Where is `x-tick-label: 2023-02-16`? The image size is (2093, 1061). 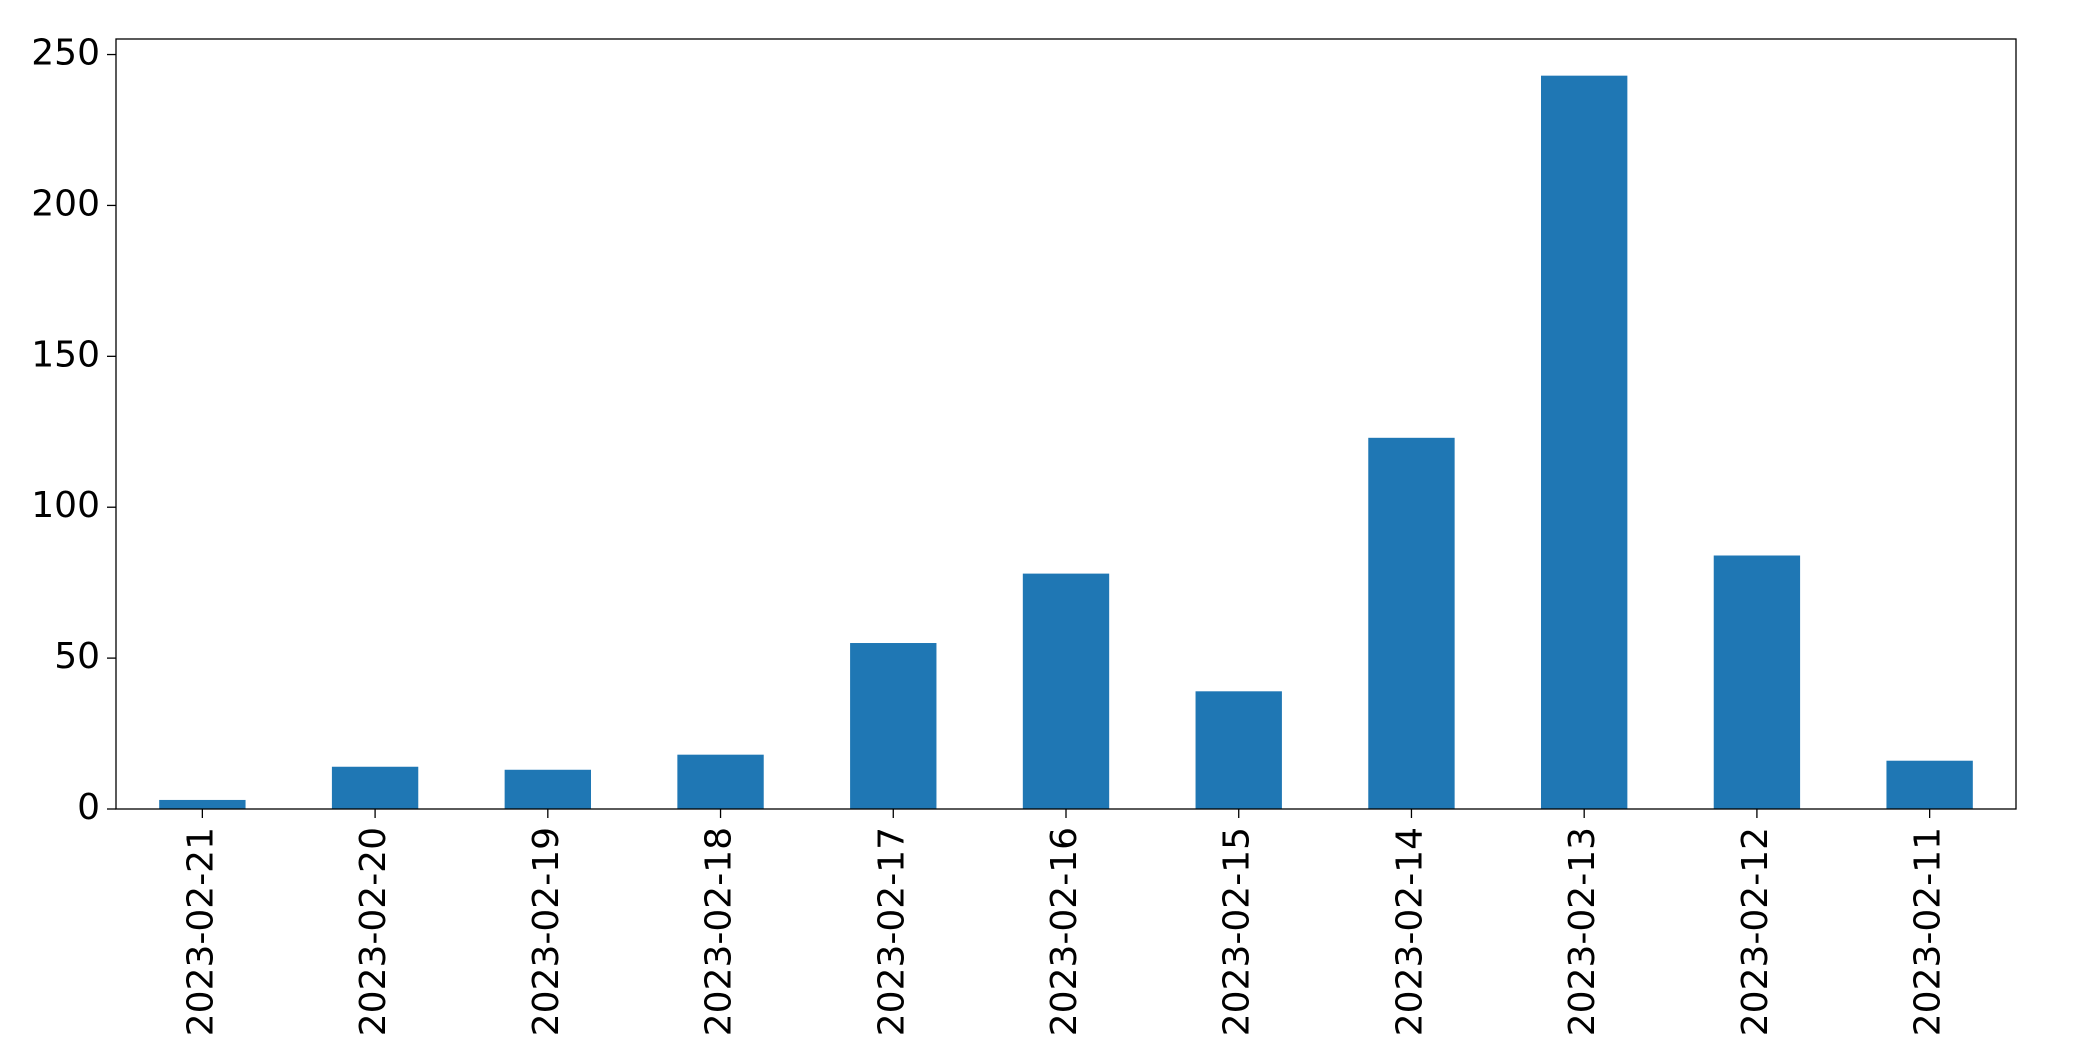
x-tick-label: 2023-02-16 is located at coordinates (1064, 931).